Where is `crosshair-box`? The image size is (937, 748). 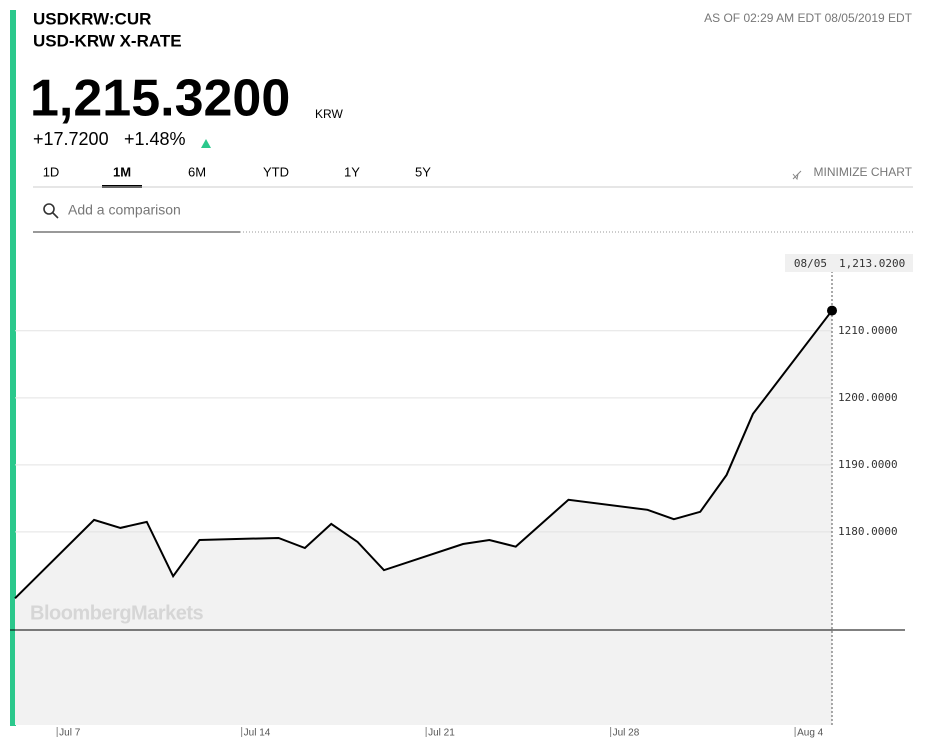
crosshair-box is located at coordinates (849, 263).